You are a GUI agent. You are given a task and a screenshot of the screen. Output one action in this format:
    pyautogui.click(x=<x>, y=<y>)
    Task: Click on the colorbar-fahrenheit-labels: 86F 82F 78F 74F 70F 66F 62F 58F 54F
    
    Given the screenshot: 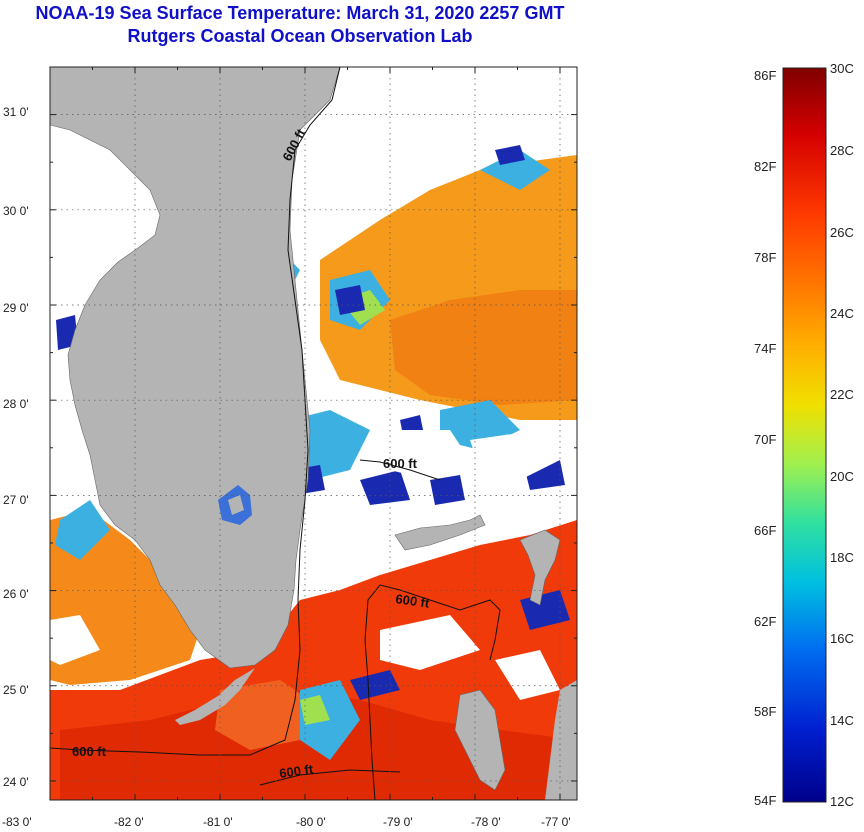 What is the action you would take?
    pyautogui.click(x=765, y=438)
    